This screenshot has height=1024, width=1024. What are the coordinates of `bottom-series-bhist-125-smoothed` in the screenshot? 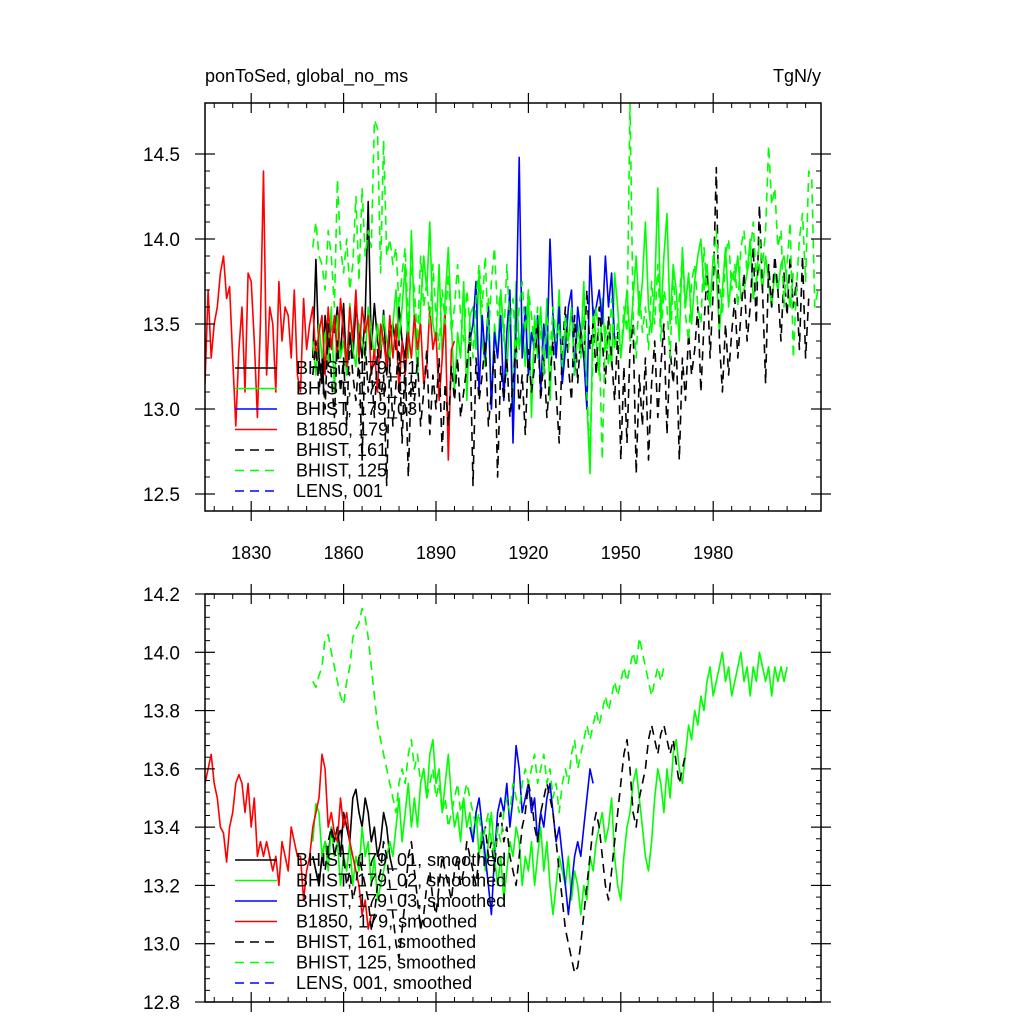 It's located at (488, 732).